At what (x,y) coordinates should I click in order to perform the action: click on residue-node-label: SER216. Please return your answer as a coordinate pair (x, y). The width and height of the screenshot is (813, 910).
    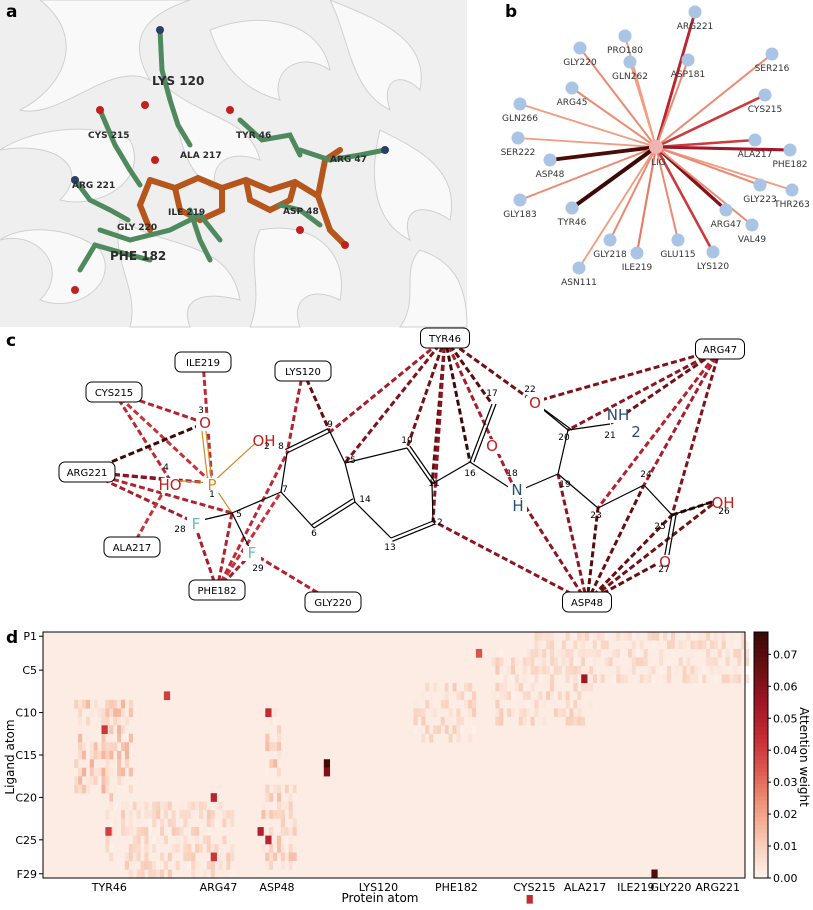
    Looking at the image, I should click on (772, 69).